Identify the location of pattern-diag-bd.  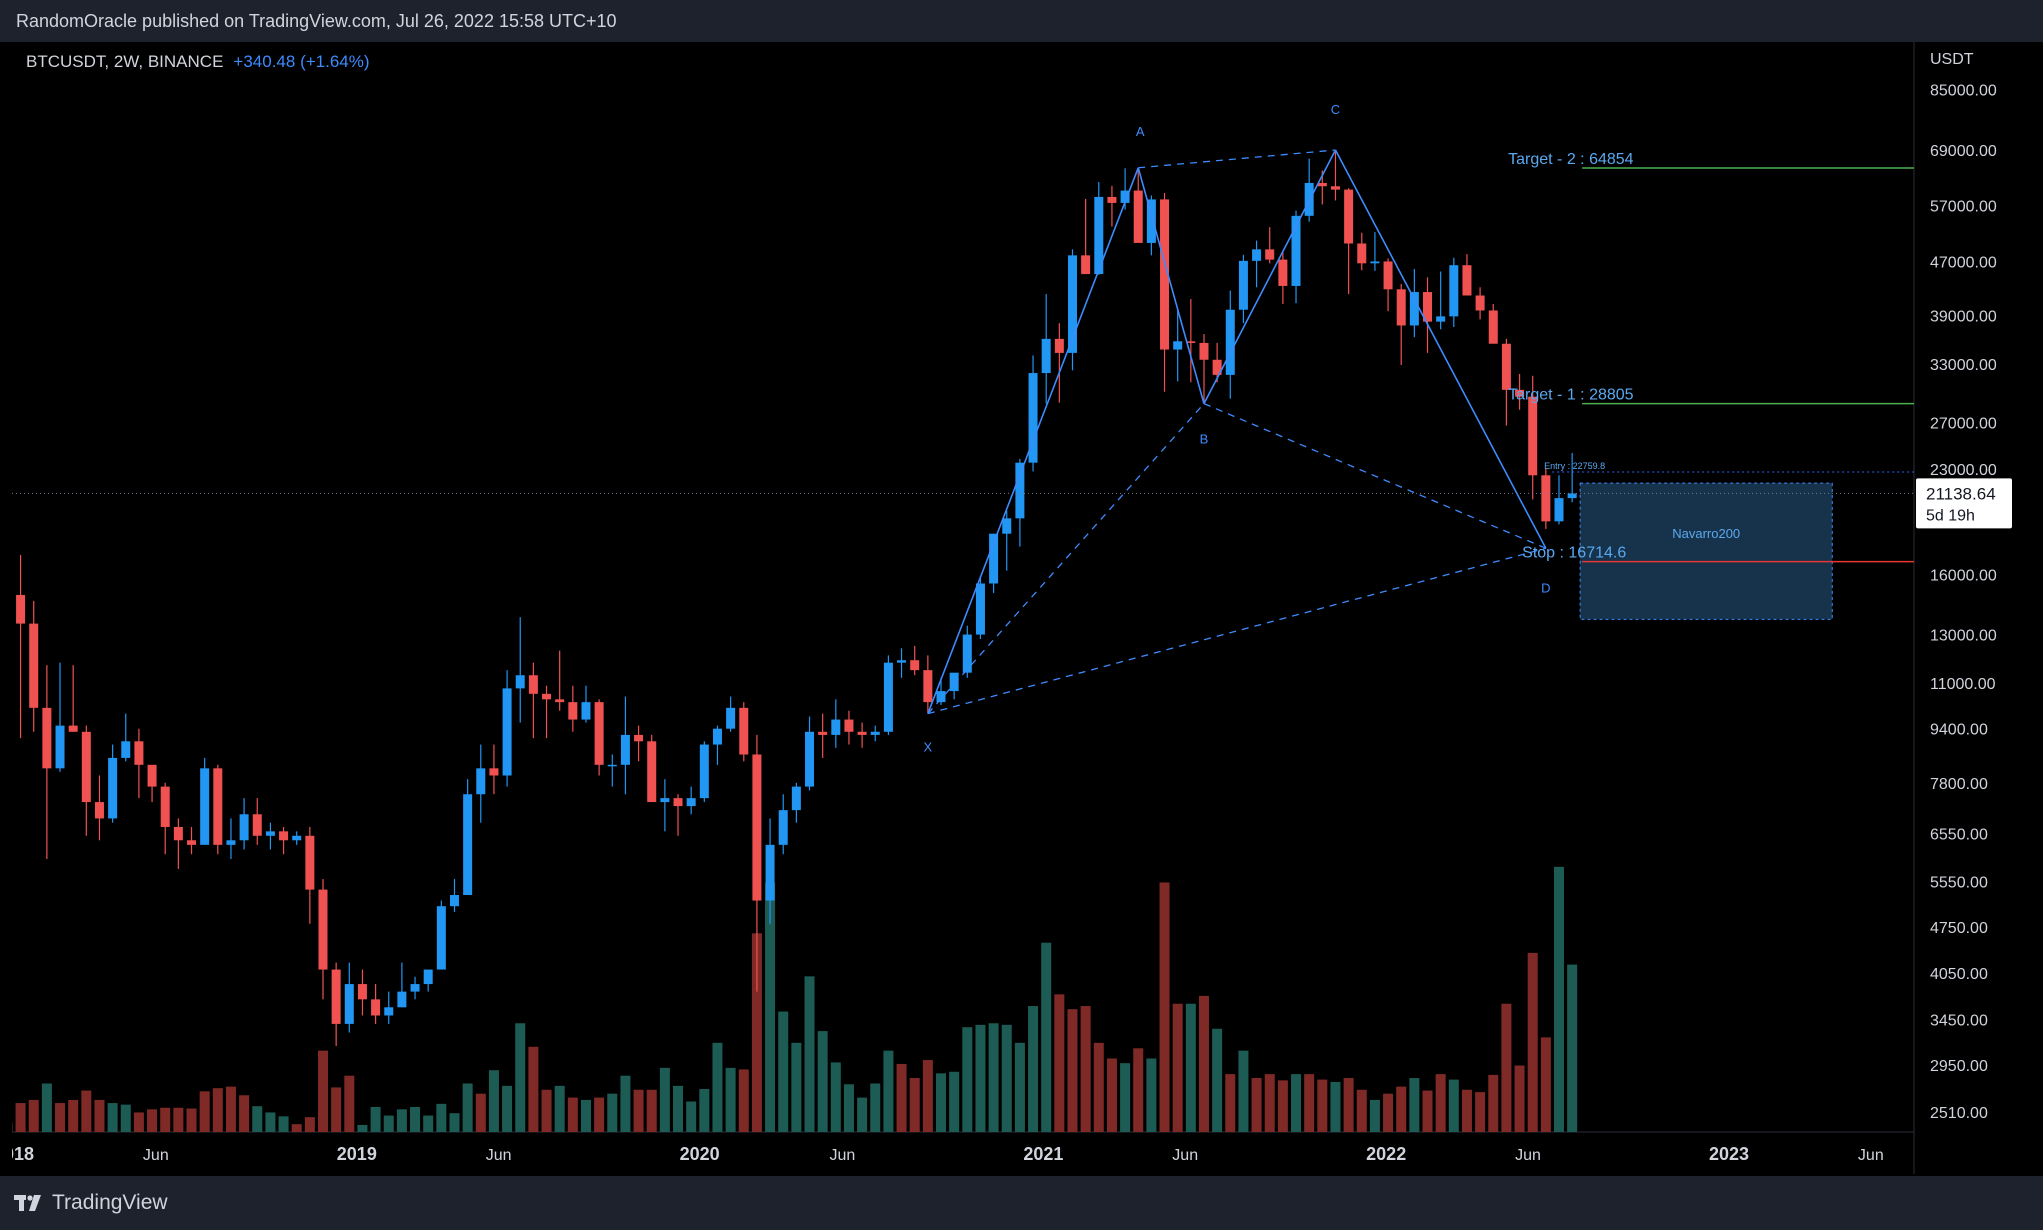
(1375, 476).